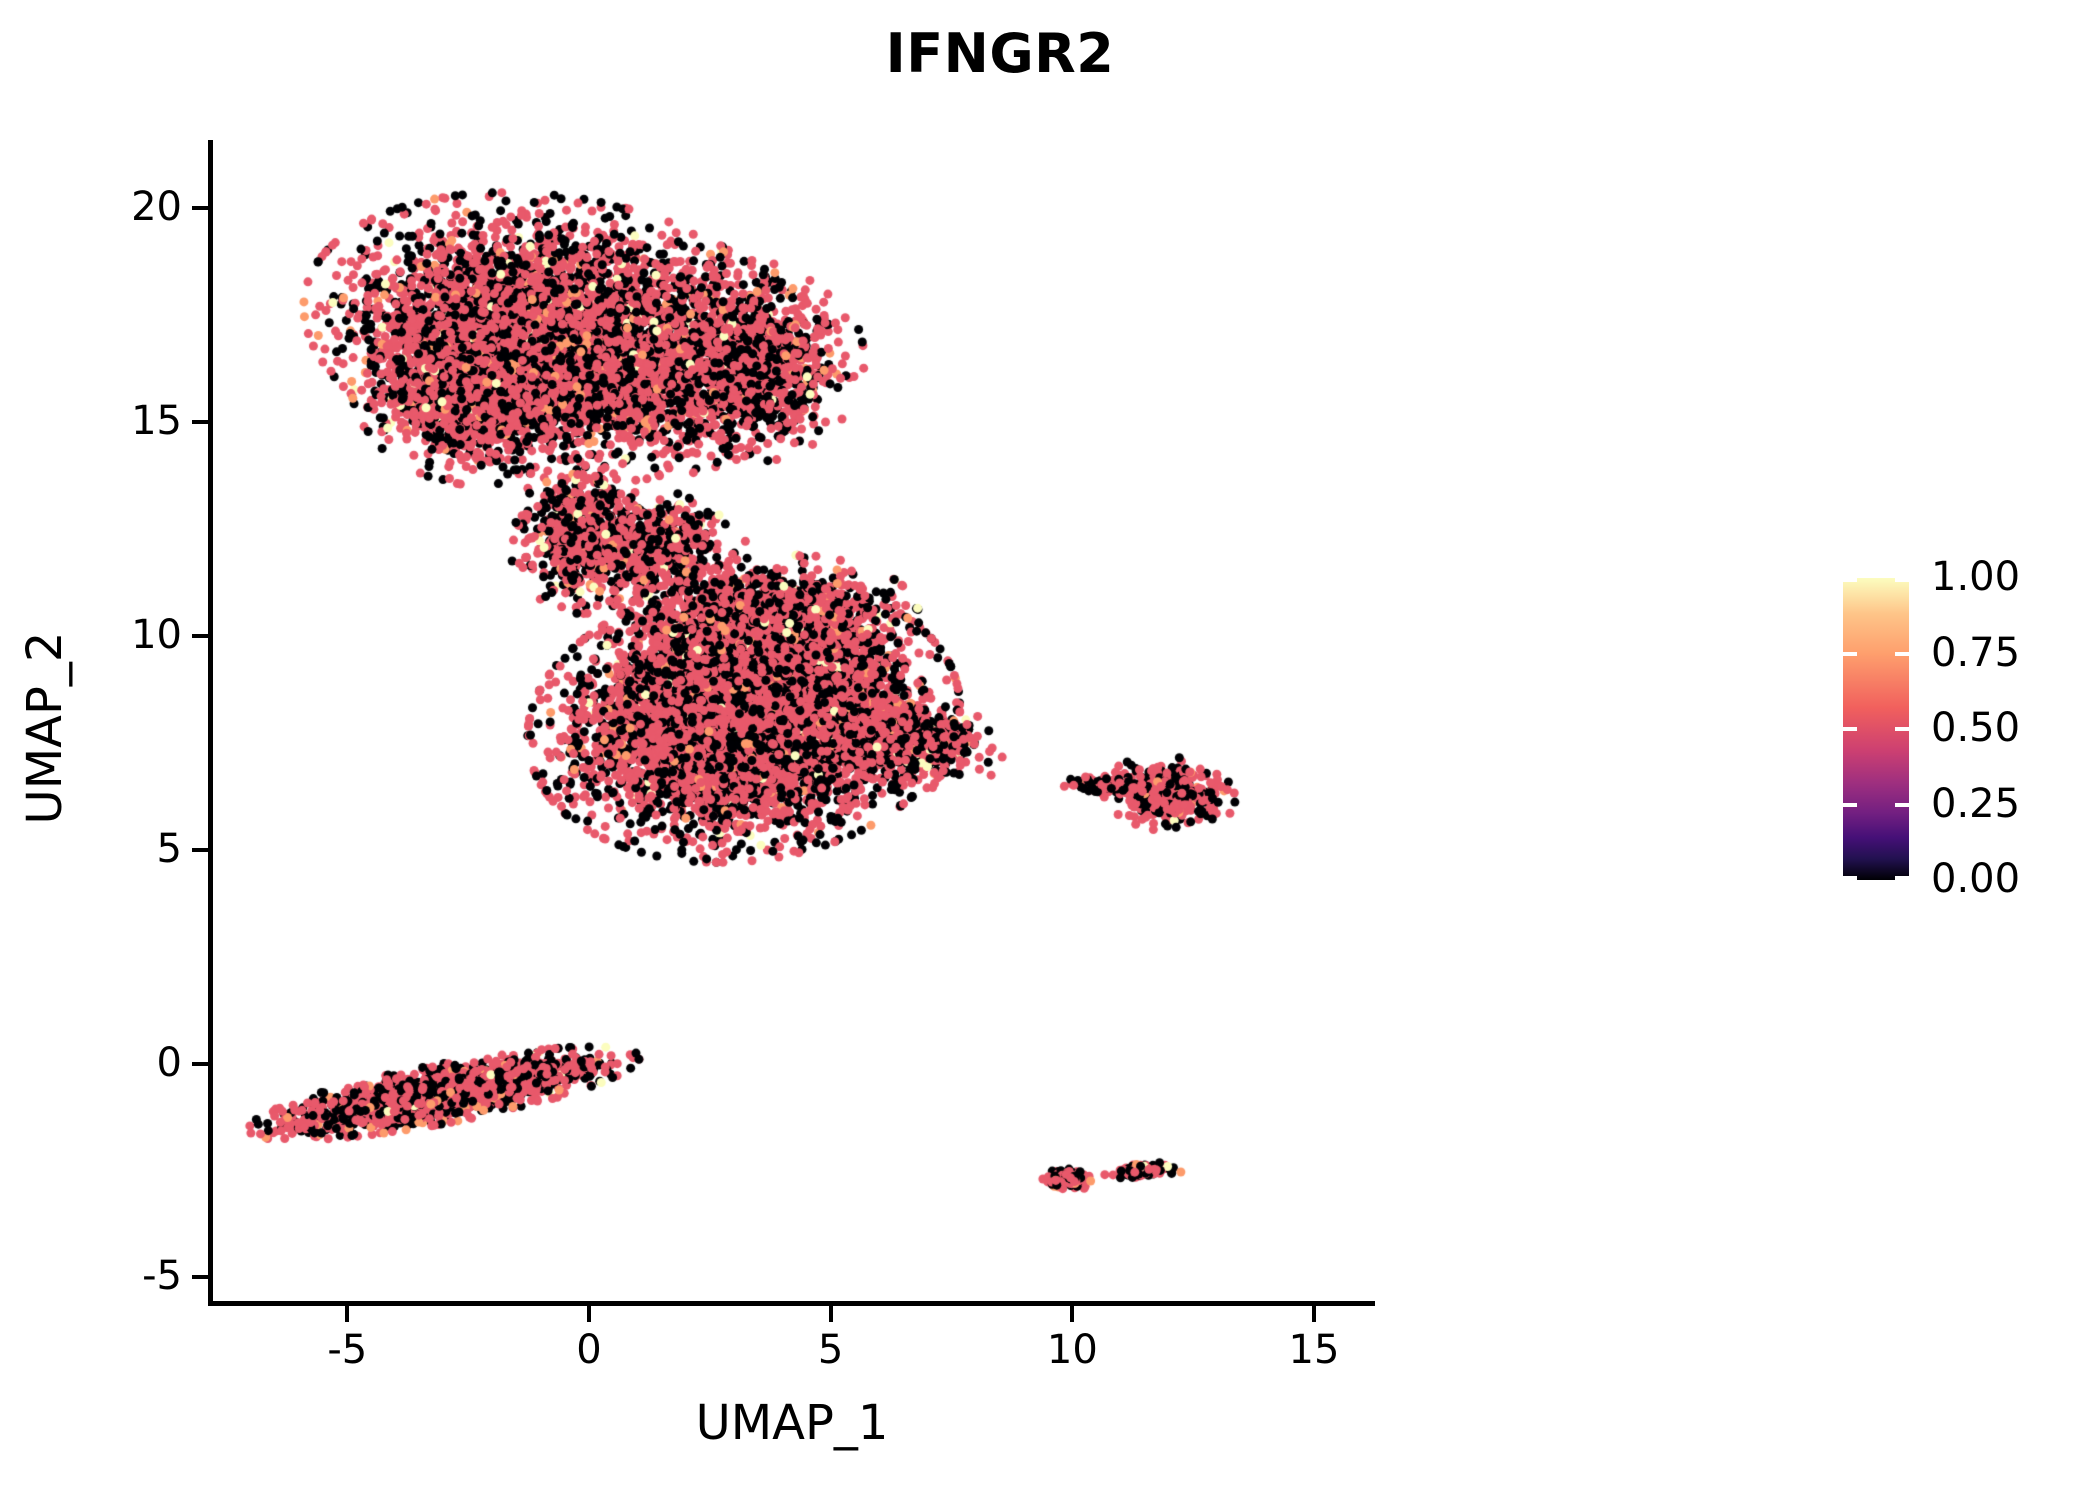 This screenshot has width=2100, height=1500. I want to click on colorbar: 1.00 0.75 0.50 0.25 0.00, so click(1958, 728).